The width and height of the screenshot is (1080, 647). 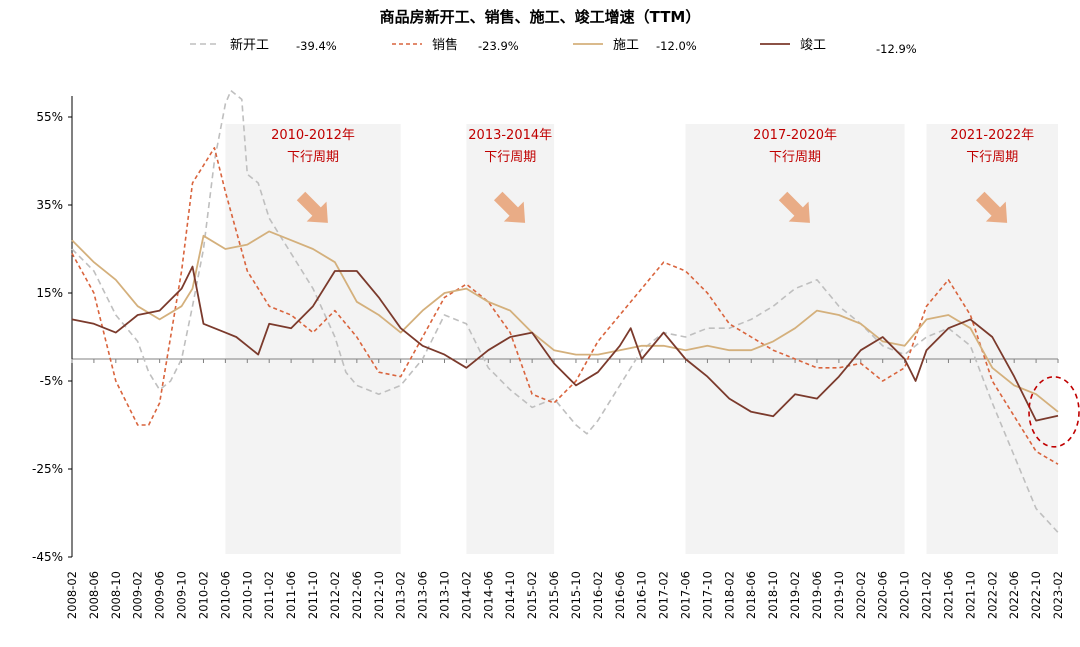 What do you see at coordinates (751, 595) in the screenshot?
I see `x-tick-label: 2018-06` at bounding box center [751, 595].